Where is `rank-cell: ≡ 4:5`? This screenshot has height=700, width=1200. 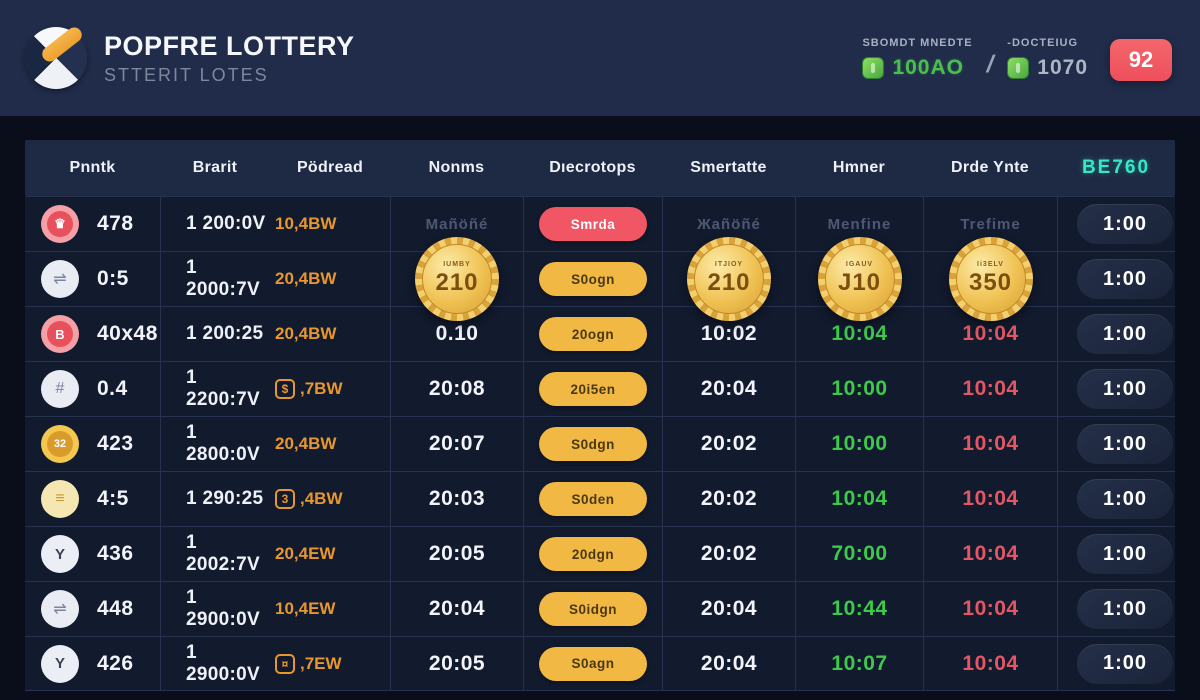 rank-cell: ≡ 4:5 is located at coordinates (92, 499).